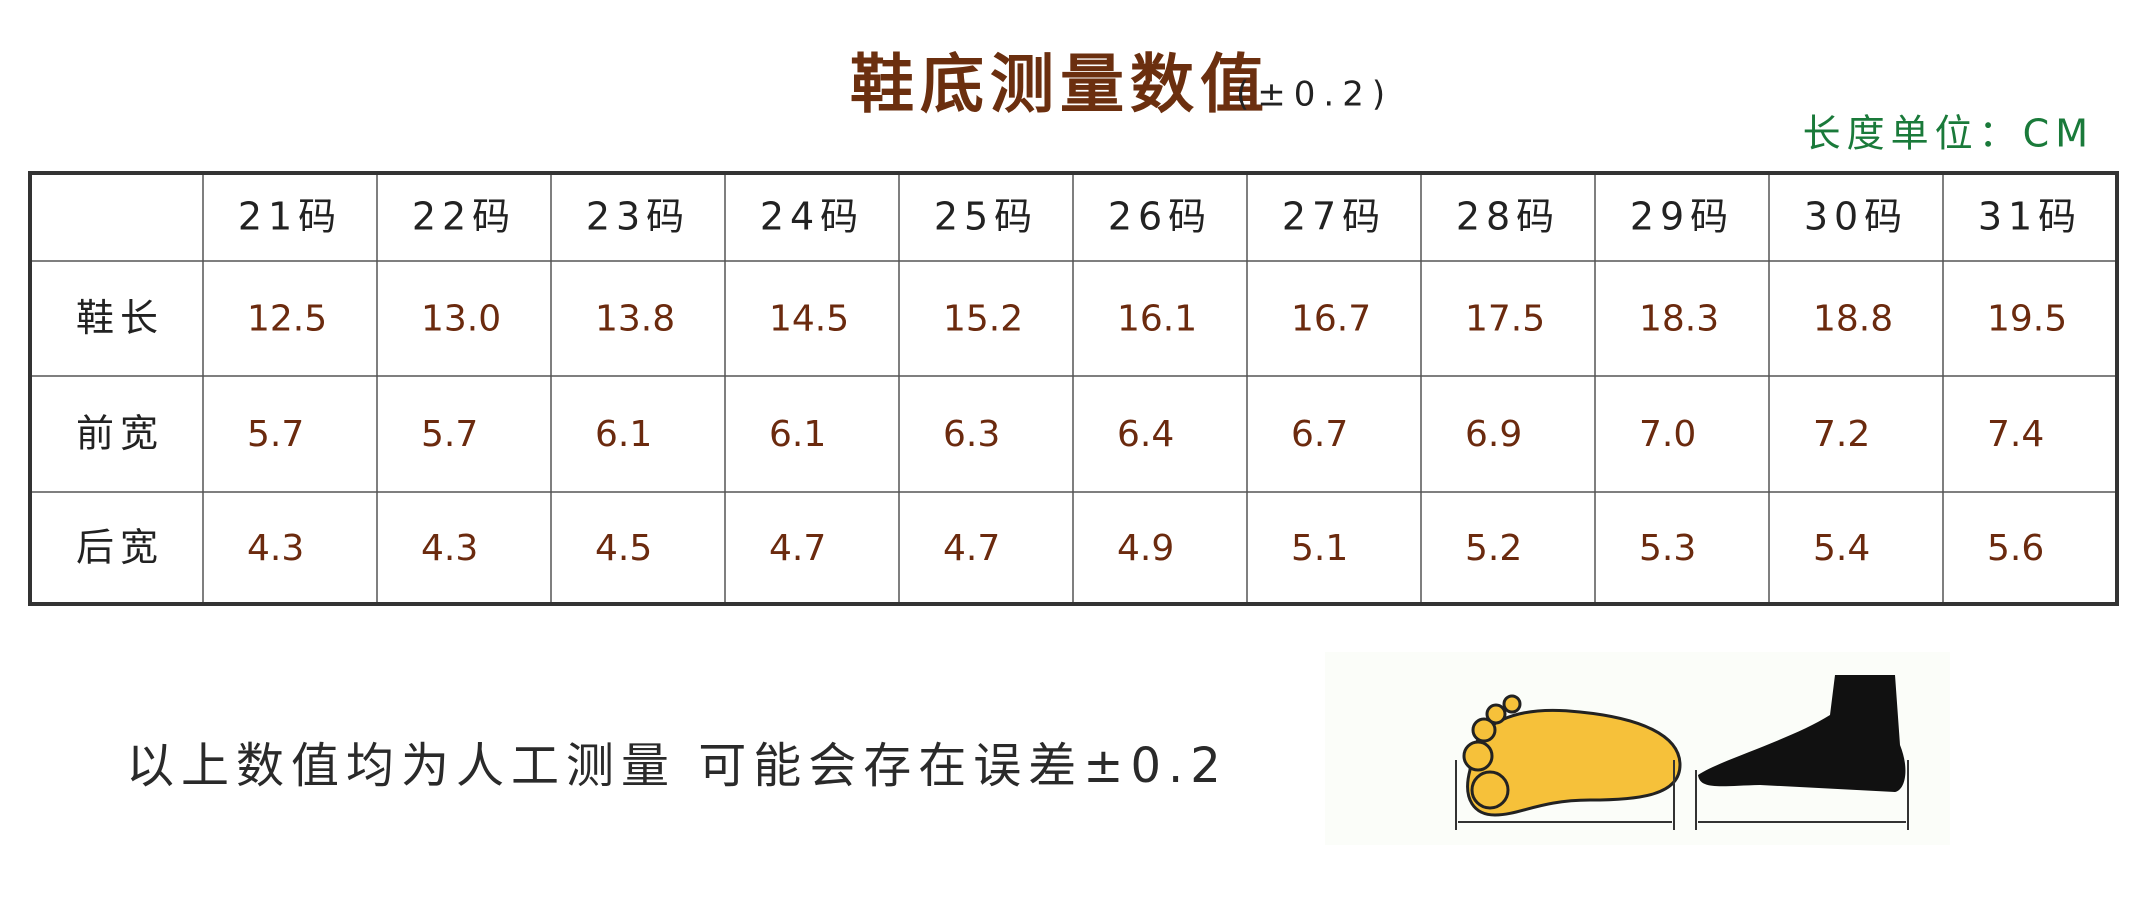  I want to click on cell-value: 13.8, so click(635, 319).